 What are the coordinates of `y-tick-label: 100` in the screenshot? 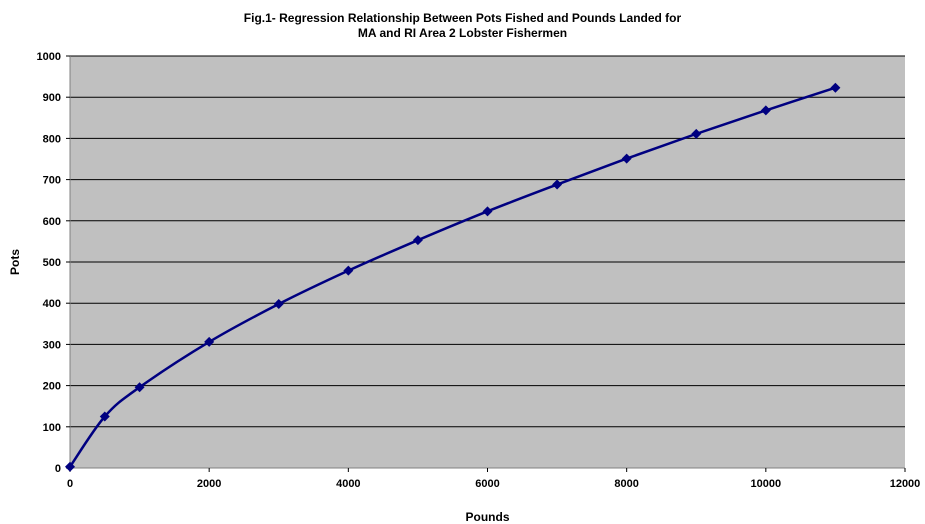 It's located at (52, 428).